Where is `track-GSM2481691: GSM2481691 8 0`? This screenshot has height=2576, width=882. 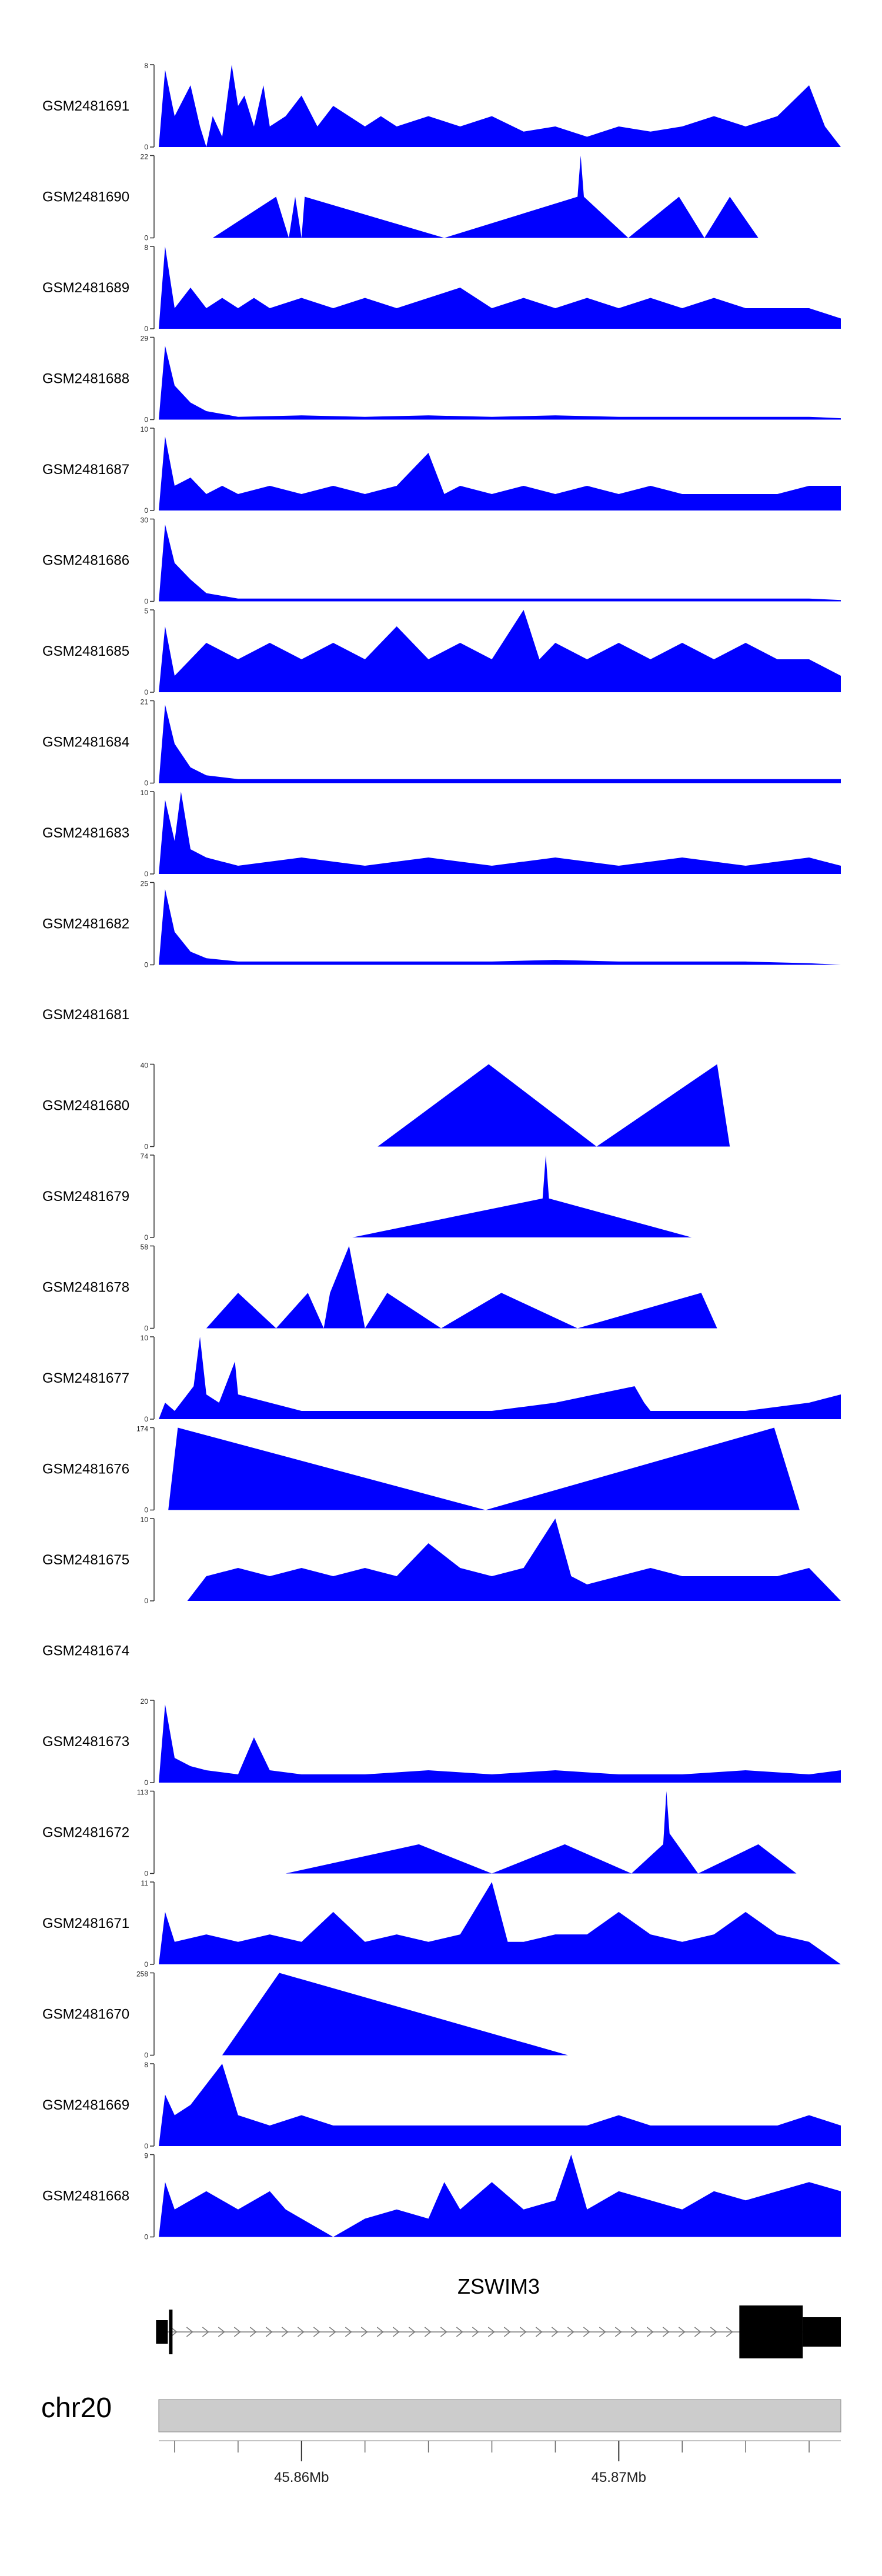
track-GSM2481691: GSM2481691 8 0 is located at coordinates (441, 106).